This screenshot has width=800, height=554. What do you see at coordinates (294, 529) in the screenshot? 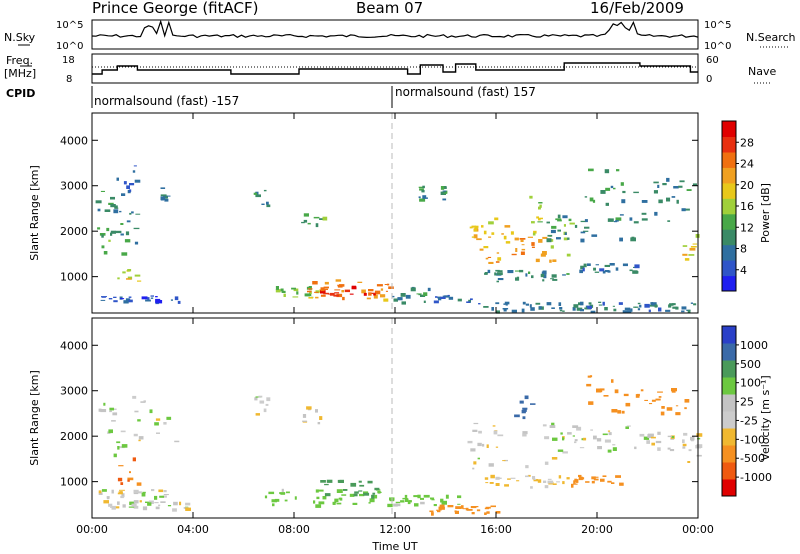
I see `xtick-label-2: 08:00` at bounding box center [294, 529].